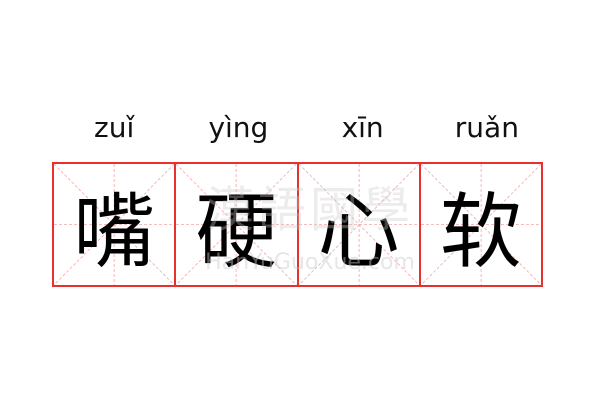 The image size is (600, 400). What do you see at coordinates (114, 232) in the screenshot?
I see `character-1: 嘴` at bounding box center [114, 232].